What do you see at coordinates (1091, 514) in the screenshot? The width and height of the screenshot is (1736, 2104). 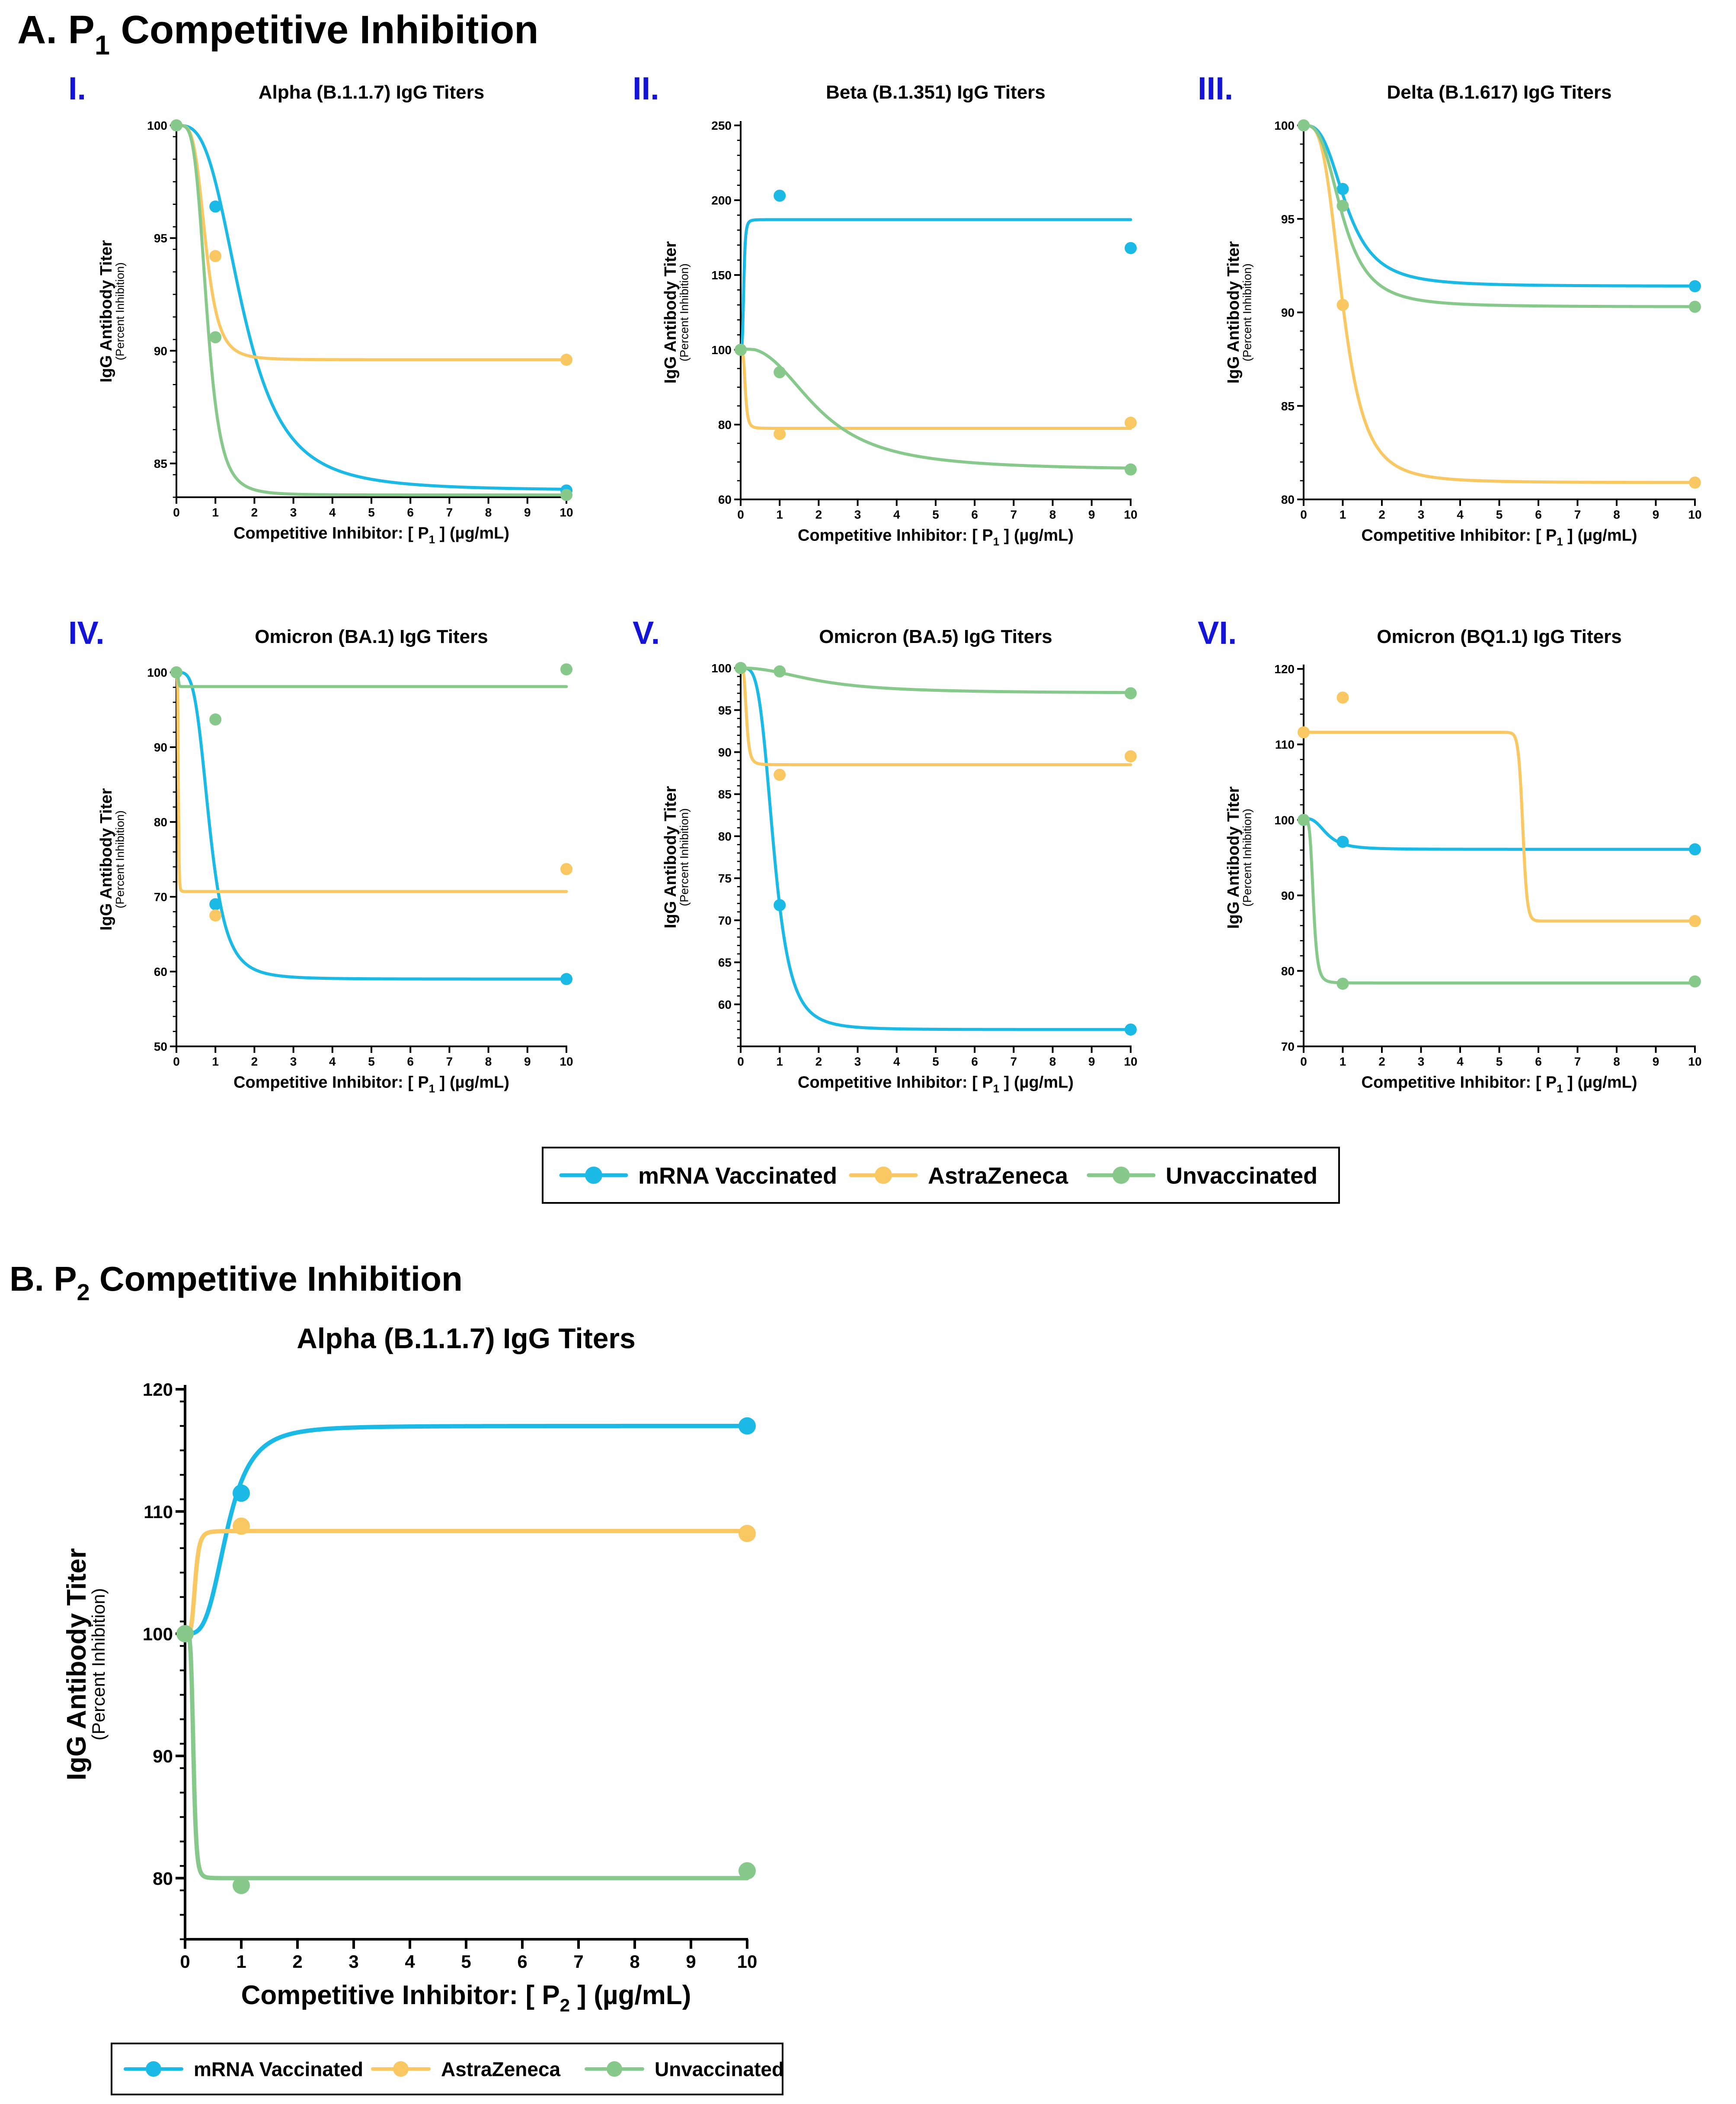 I see `x-tick-label: 9` at bounding box center [1091, 514].